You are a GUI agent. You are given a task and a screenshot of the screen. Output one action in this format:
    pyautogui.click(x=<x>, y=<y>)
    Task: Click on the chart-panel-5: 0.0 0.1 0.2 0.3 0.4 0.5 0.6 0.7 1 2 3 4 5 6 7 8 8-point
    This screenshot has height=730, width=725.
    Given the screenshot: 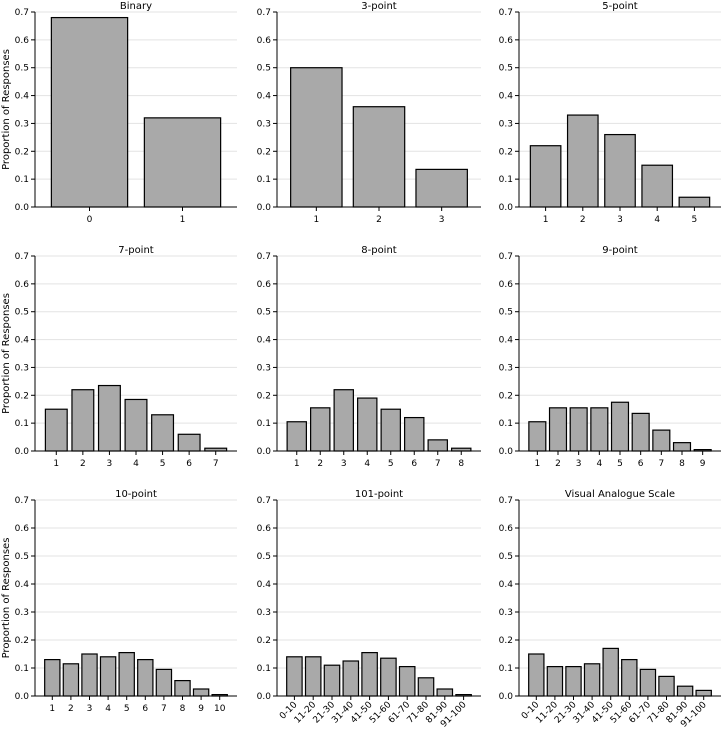 What is the action you would take?
    pyautogui.click(x=369, y=357)
    